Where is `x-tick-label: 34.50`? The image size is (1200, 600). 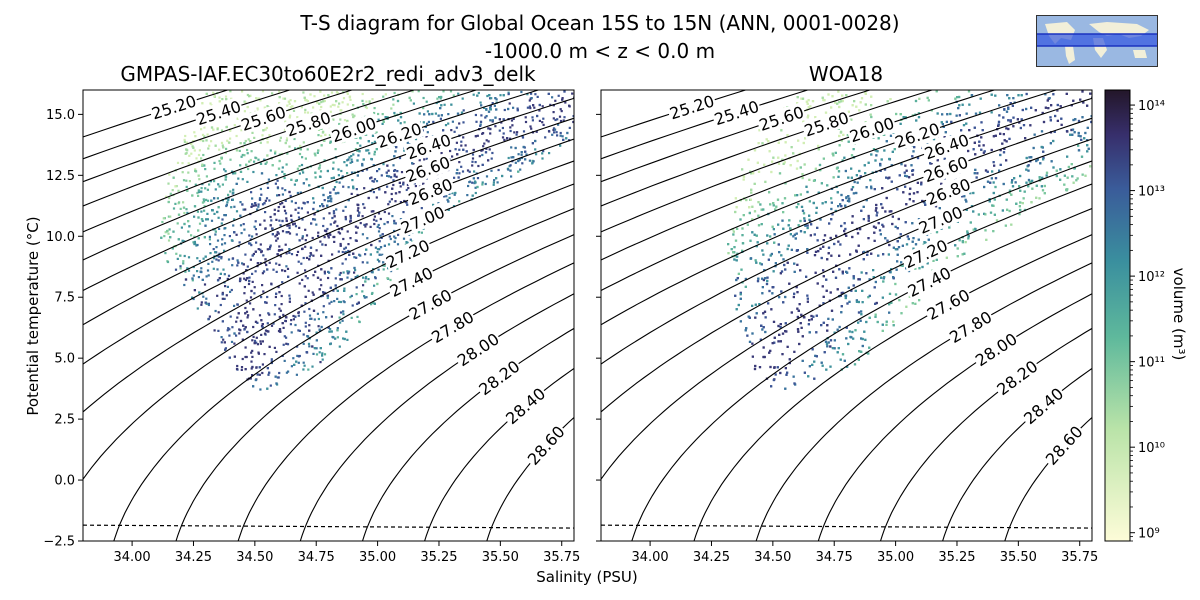 x-tick-label: 34.50 is located at coordinates (254, 557).